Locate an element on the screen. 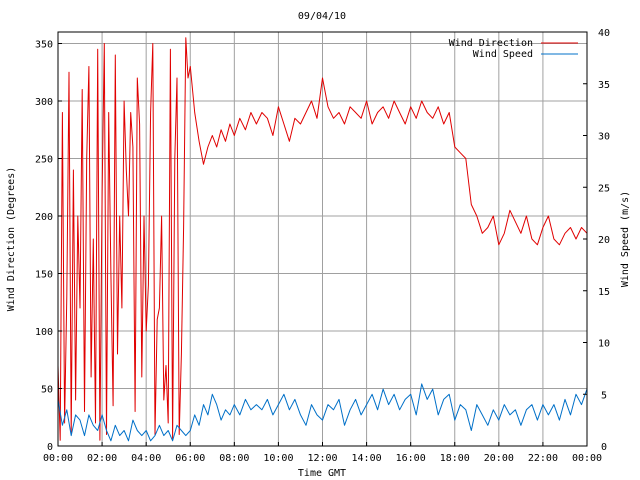  x-tick-label: 12:00 is located at coordinates (322, 458).